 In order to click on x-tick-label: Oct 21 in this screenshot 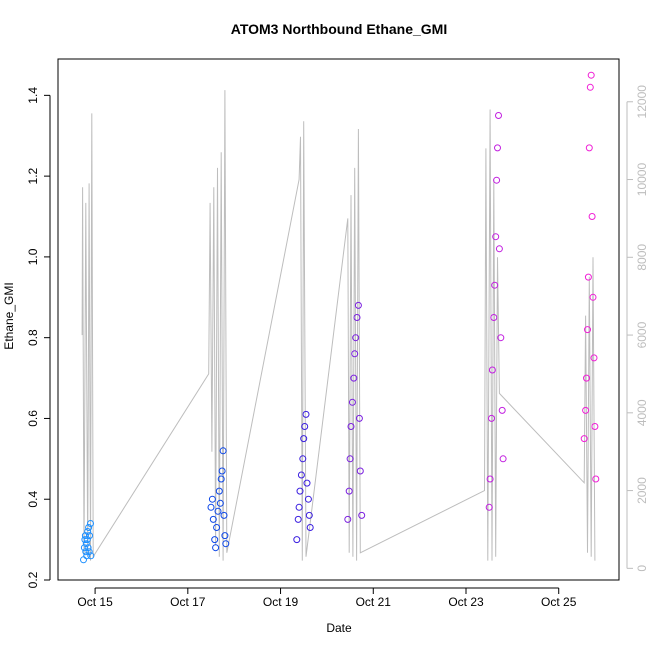, I will do `click(374, 602)`.